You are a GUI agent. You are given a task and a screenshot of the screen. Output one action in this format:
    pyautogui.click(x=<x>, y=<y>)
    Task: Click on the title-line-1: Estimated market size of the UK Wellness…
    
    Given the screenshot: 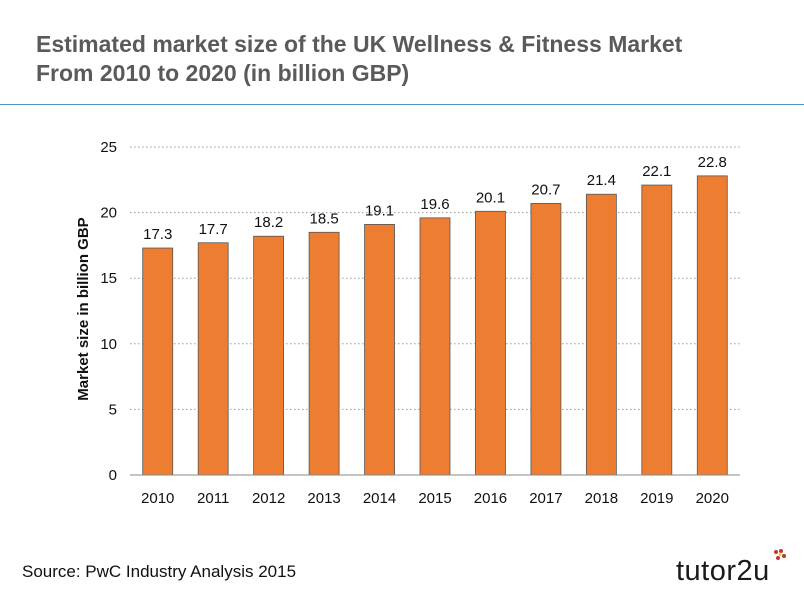 What is the action you would take?
    pyautogui.click(x=359, y=44)
    